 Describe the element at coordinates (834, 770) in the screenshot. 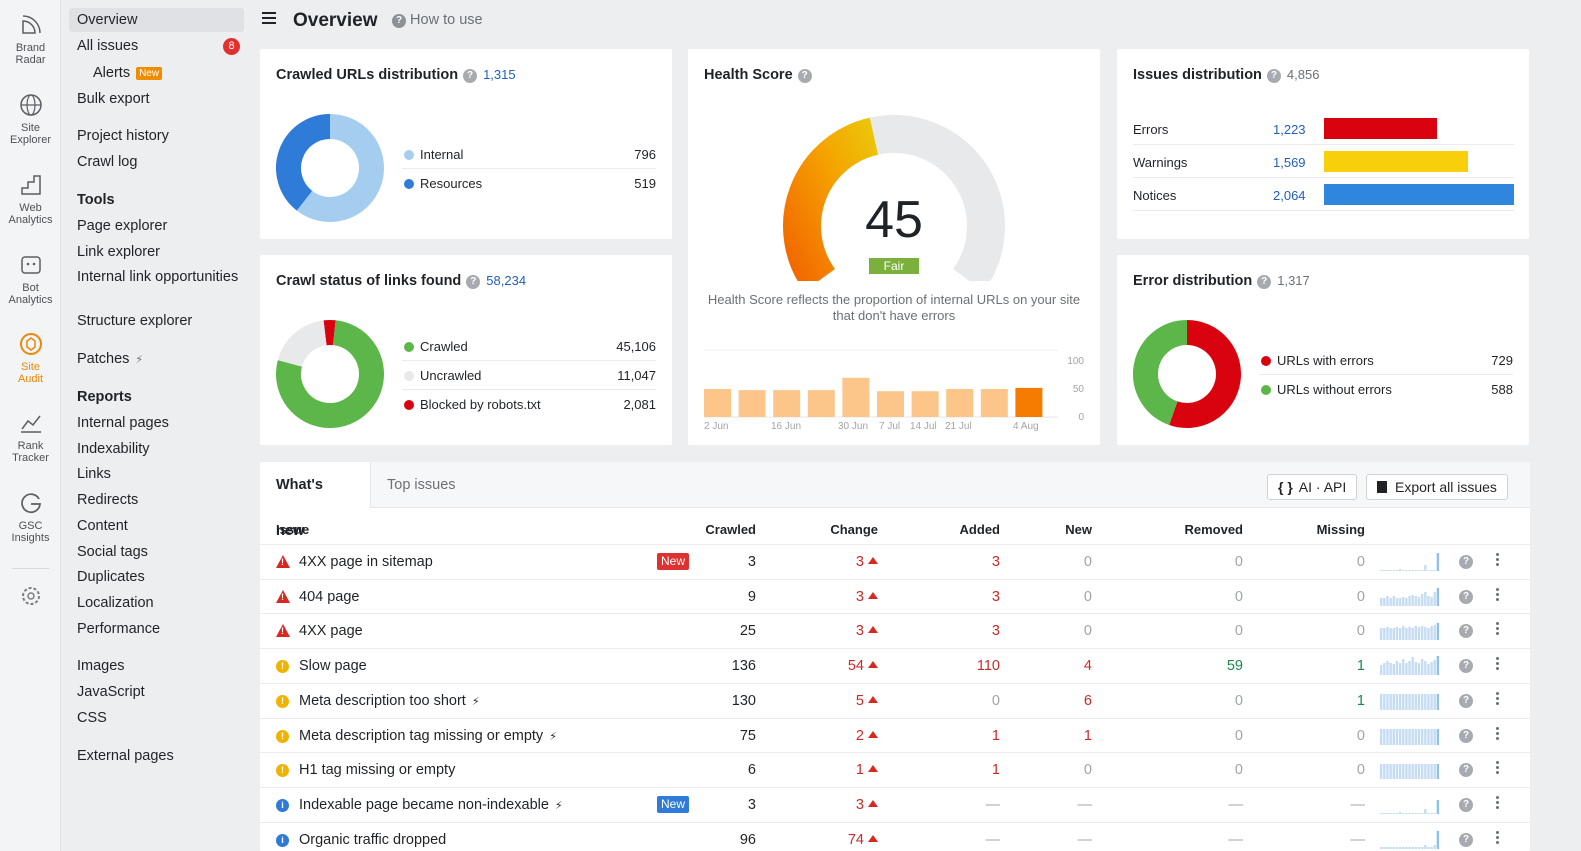

I see `change-cell: 1` at that location.